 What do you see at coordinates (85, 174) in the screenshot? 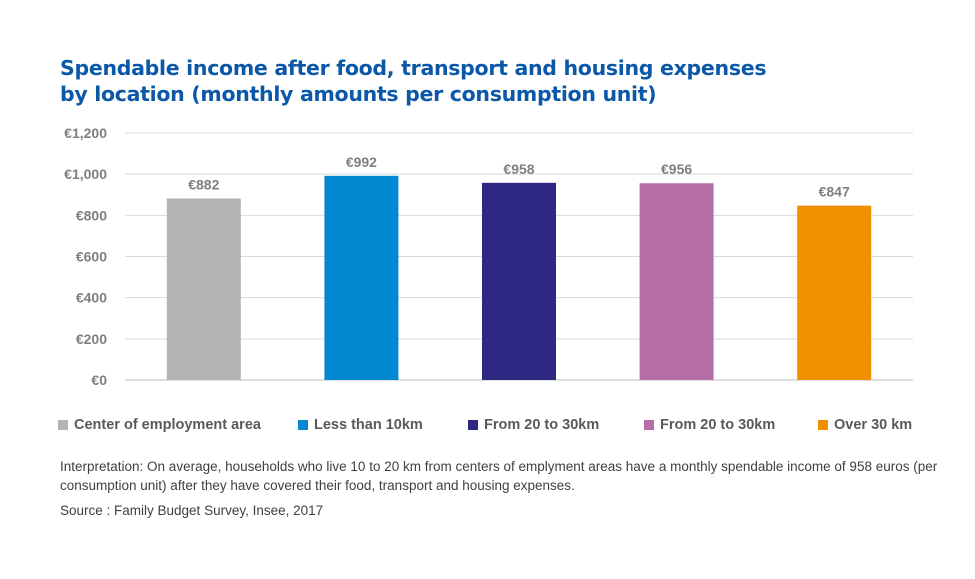
I see `y-tick-label: €1,000` at bounding box center [85, 174].